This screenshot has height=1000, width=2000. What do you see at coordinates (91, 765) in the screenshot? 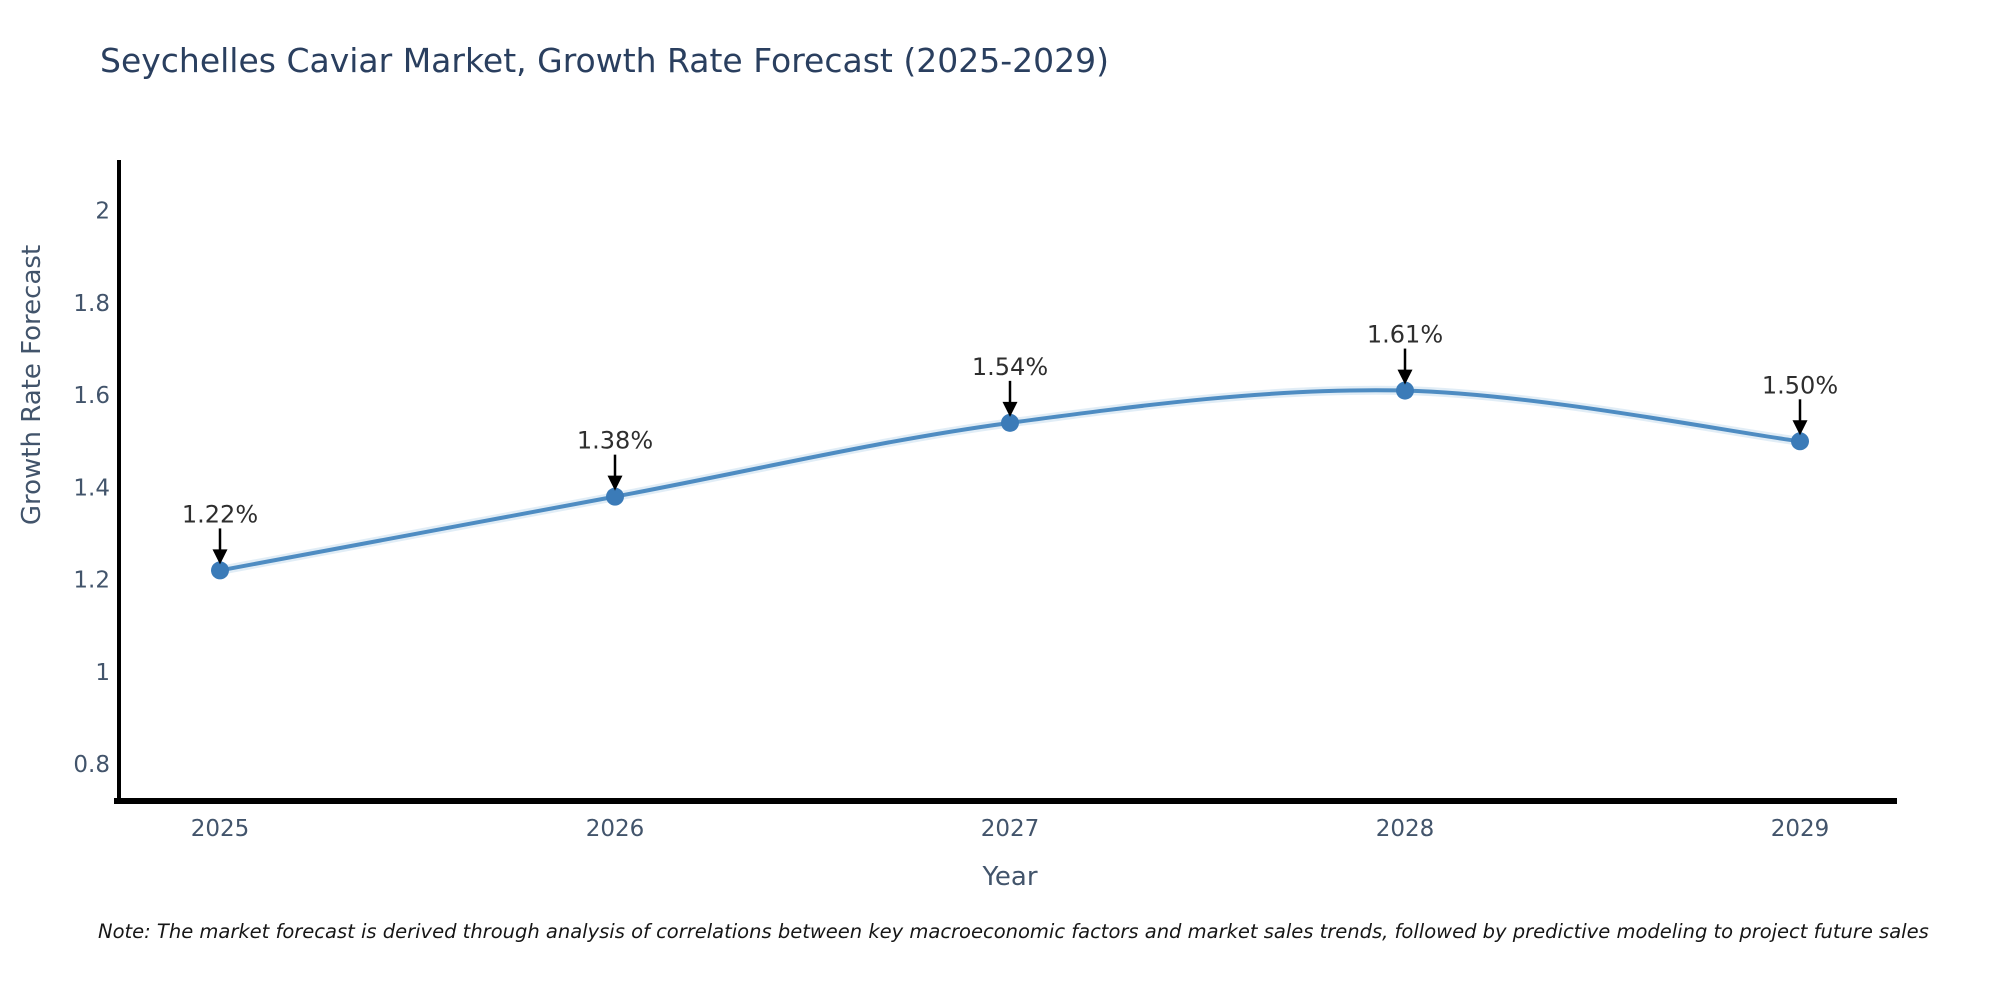
I see `y-tick-label: 0.8` at bounding box center [91, 765].